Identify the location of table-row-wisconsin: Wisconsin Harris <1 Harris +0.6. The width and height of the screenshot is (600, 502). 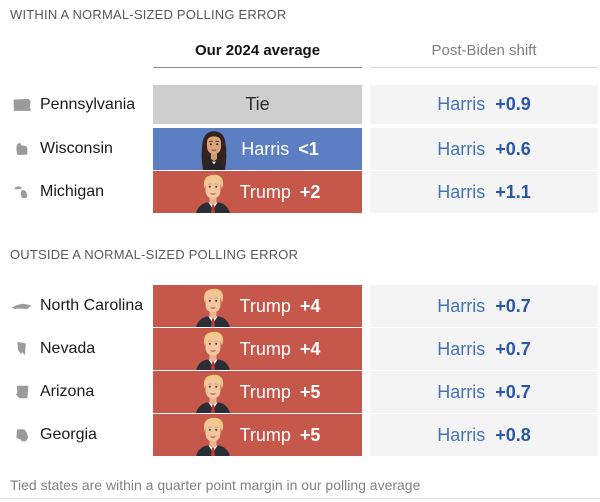
(304, 149).